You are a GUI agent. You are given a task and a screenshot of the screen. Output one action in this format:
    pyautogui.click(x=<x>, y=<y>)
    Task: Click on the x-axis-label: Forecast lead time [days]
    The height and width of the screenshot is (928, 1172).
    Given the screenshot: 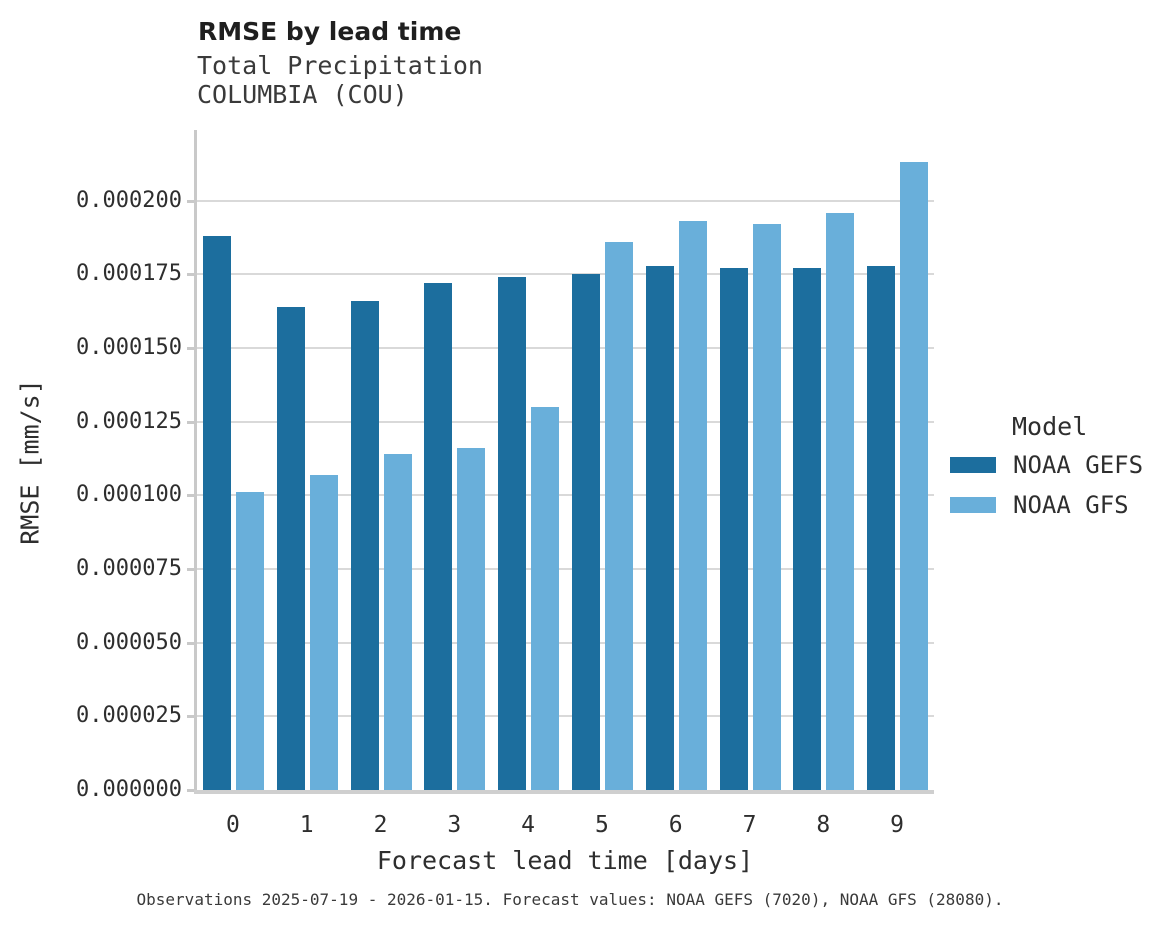 What is the action you would take?
    pyautogui.click(x=565, y=860)
    